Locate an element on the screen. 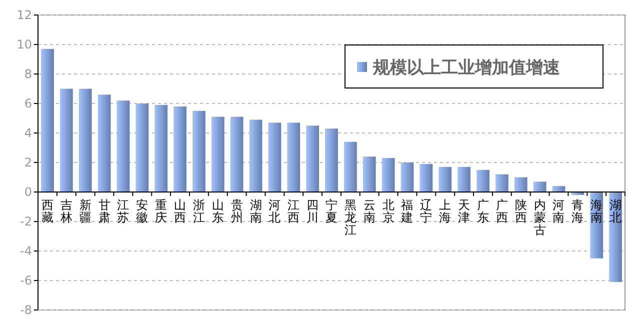  x-tick-label: 江西 is located at coordinates (294, 211).